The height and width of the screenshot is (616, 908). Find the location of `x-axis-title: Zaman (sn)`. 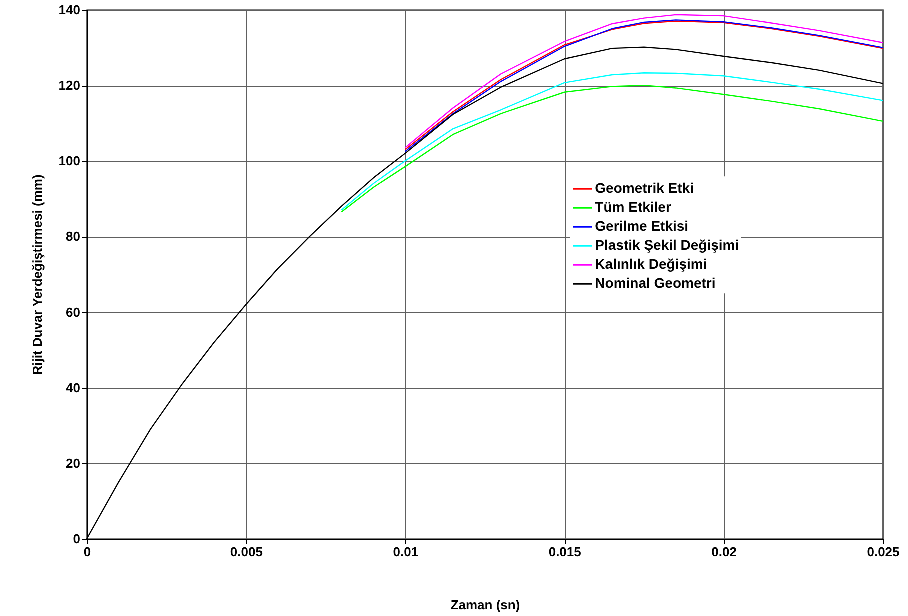

x-axis-title: Zaman (sn) is located at coordinates (485, 605).